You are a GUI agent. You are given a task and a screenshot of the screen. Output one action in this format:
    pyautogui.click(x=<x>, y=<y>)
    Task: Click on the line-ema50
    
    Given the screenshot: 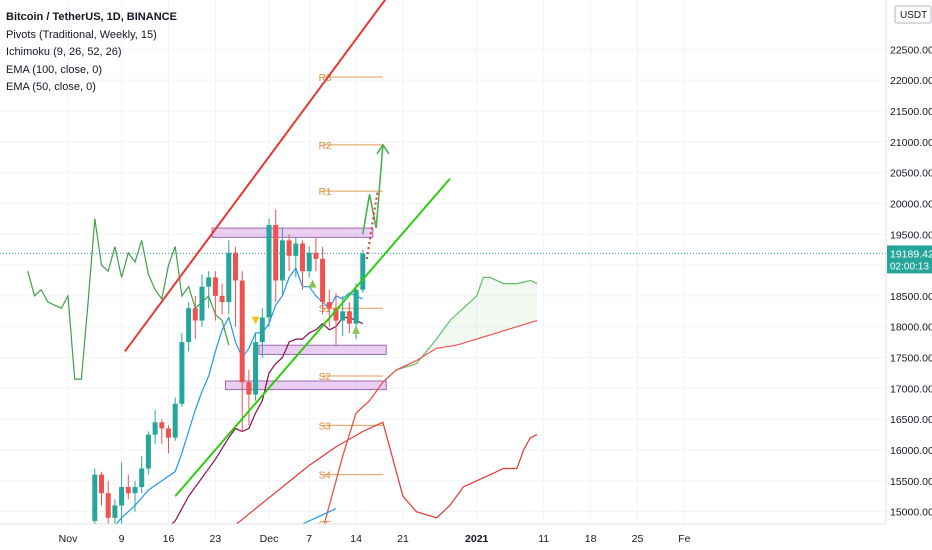 What is the action you would take?
    pyautogui.click(x=319, y=516)
    